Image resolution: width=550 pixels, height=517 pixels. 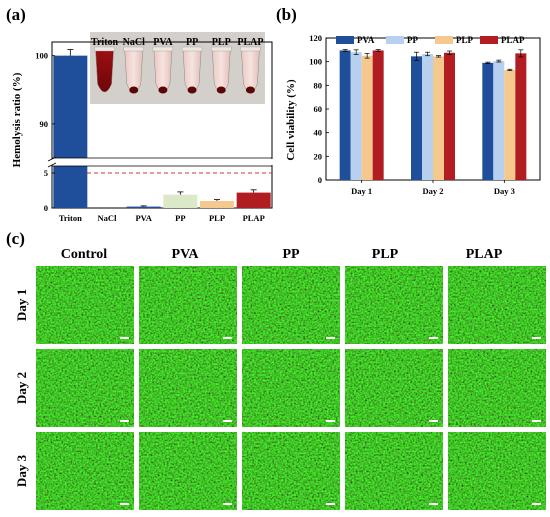 I want to click on viability-y-tick-label: 20, so click(x=318, y=156).